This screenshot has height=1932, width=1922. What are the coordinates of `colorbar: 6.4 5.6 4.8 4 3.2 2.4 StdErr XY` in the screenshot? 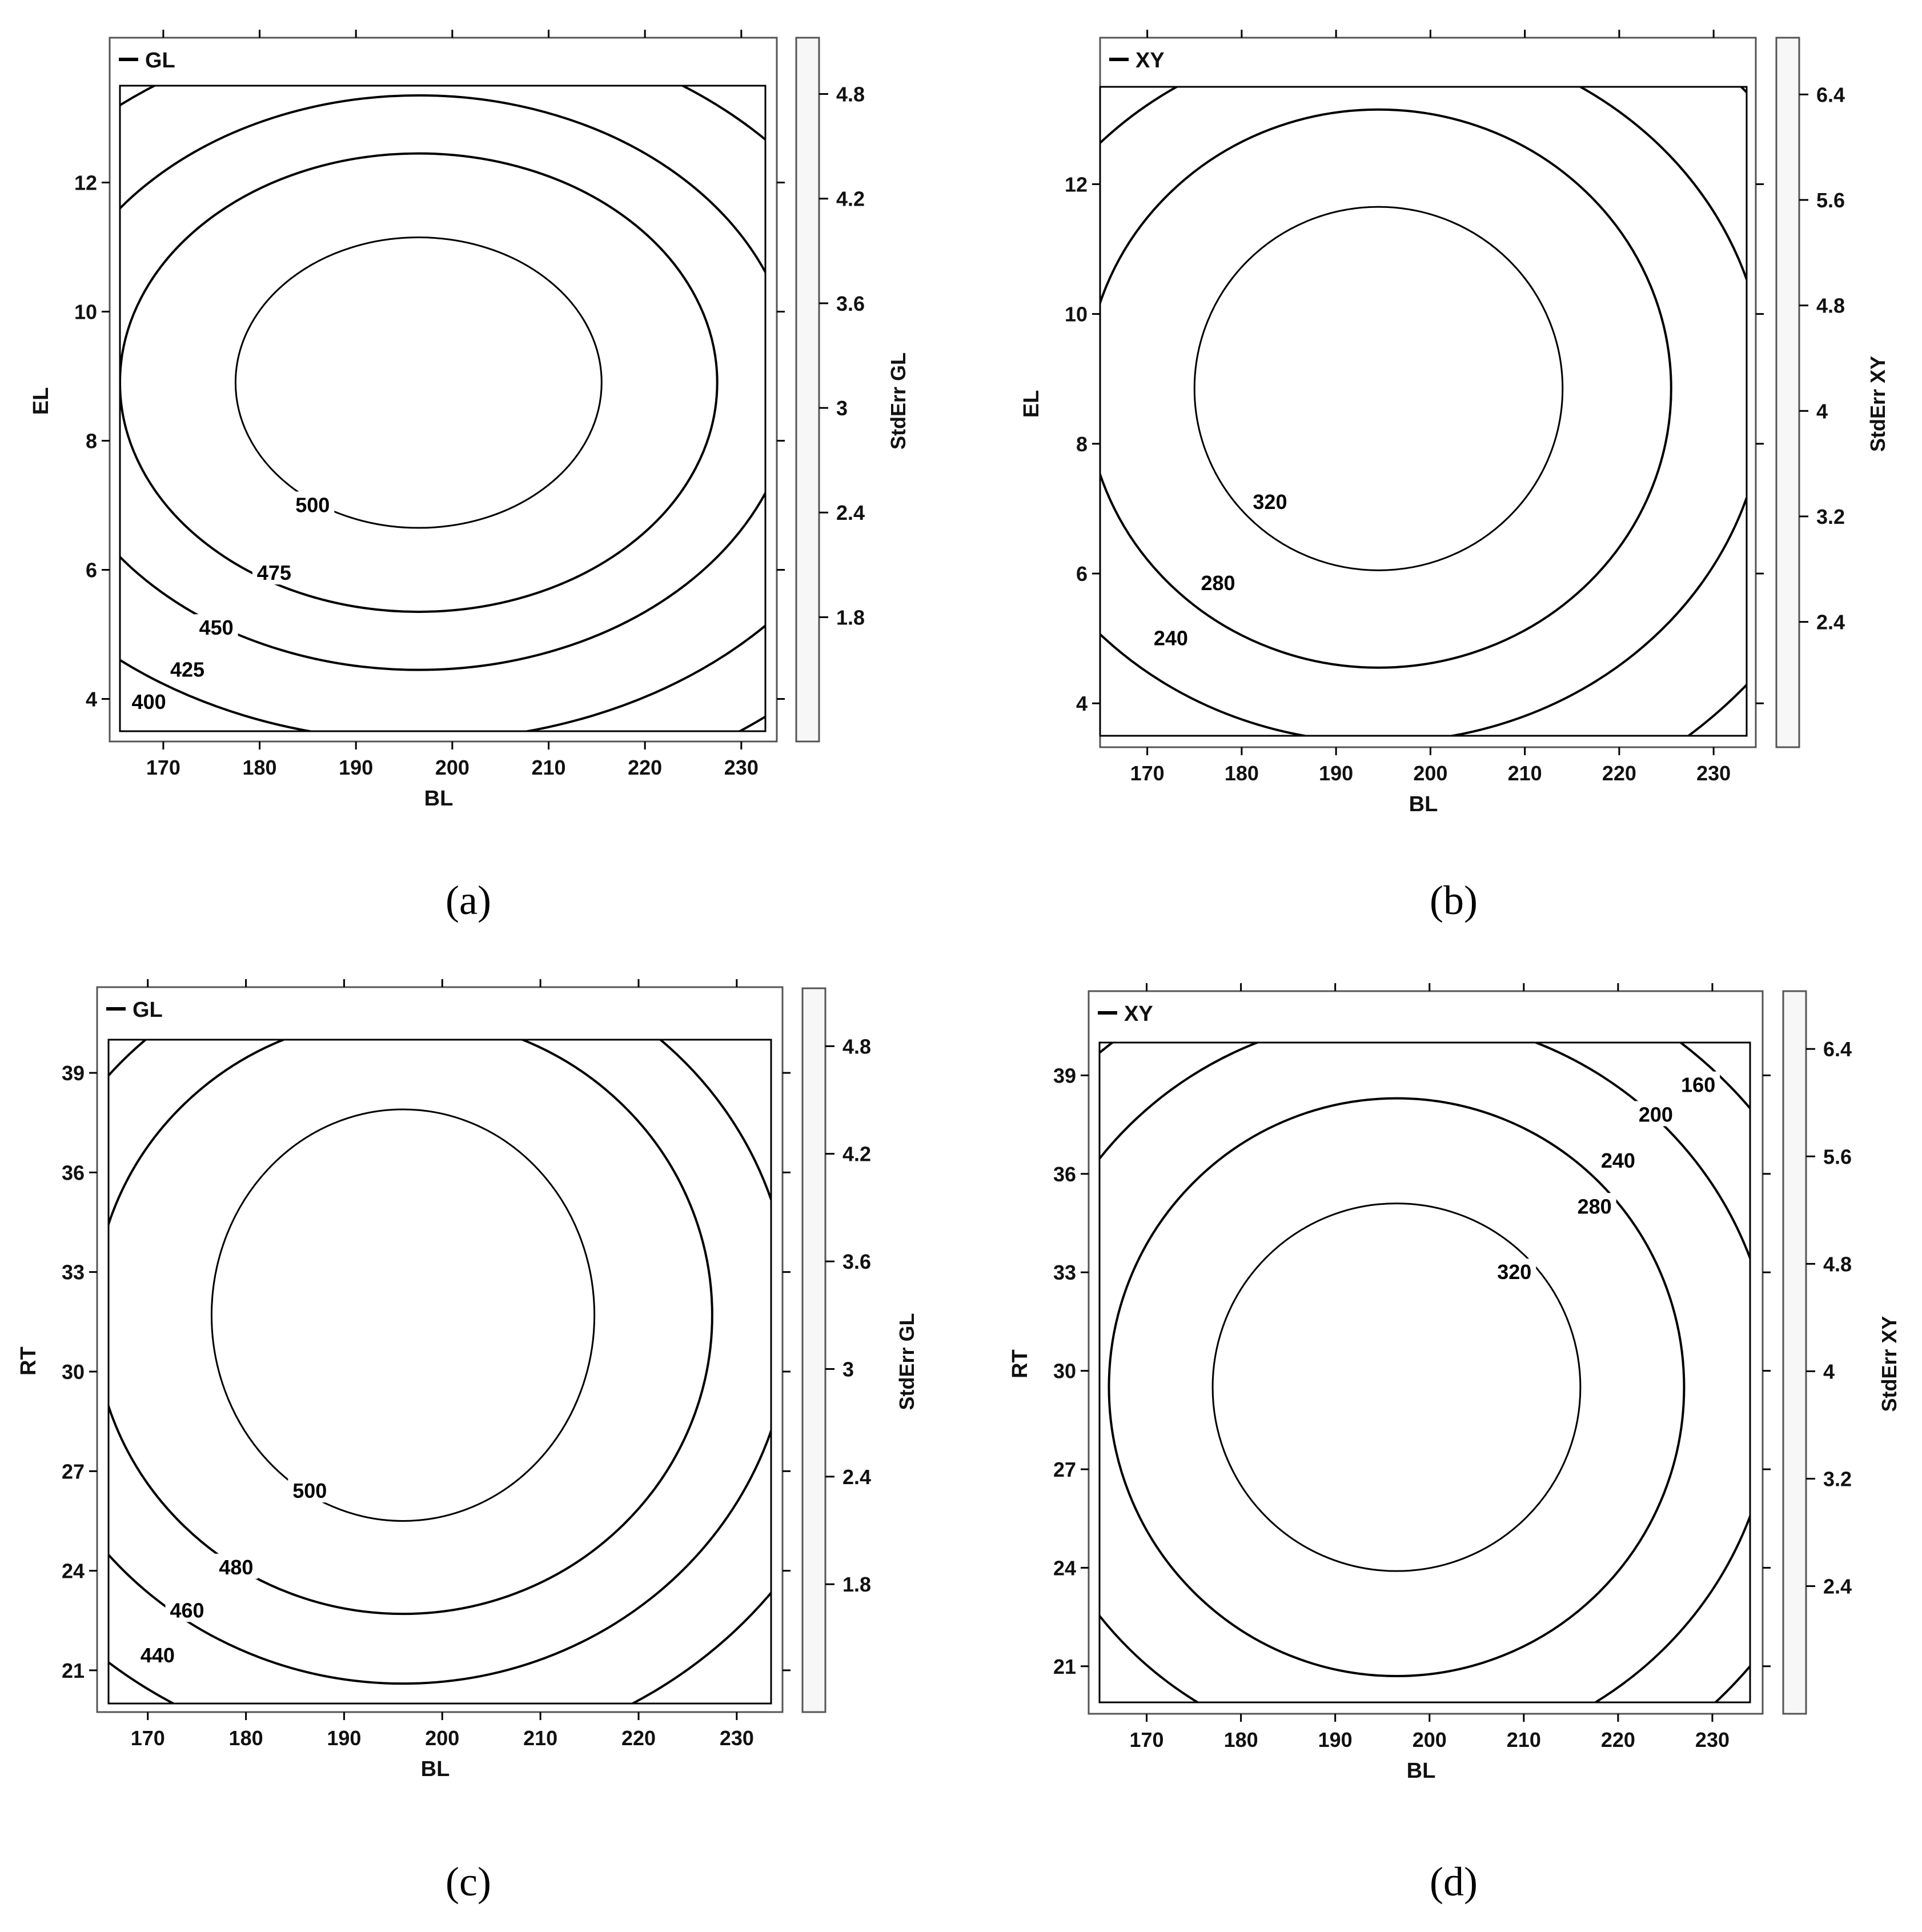 It's located at (1832, 392).